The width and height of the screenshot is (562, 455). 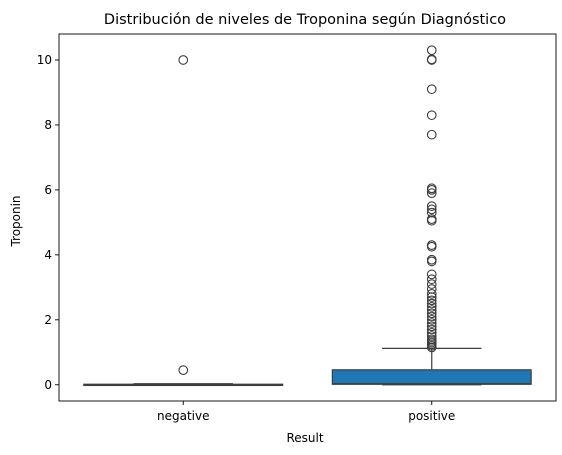 I want to click on x-axis-label: Result, so click(x=304, y=438).